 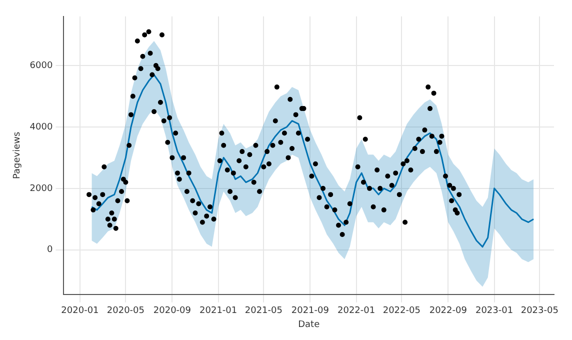 I want to click on y-axis-title: Pageviews, so click(x=17, y=155).